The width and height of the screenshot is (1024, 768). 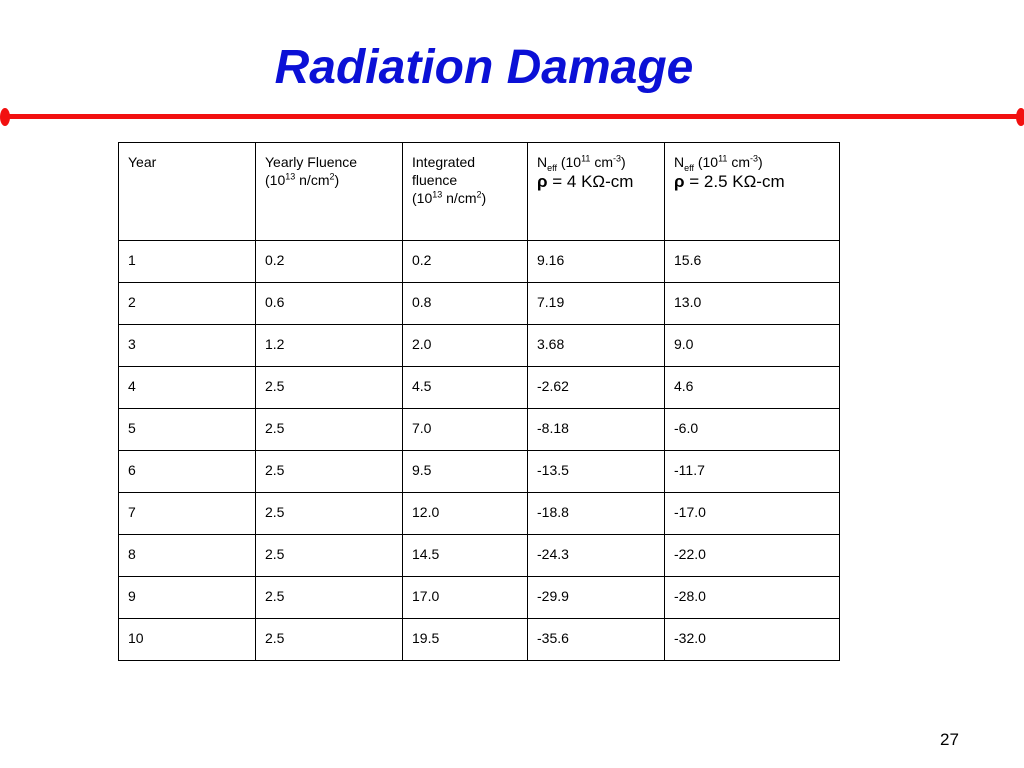 I want to click on header-neff-2-5kohm: Neff (1011 cm-3) ρ = 2.5 KΩ-cm, so click(x=752, y=191).